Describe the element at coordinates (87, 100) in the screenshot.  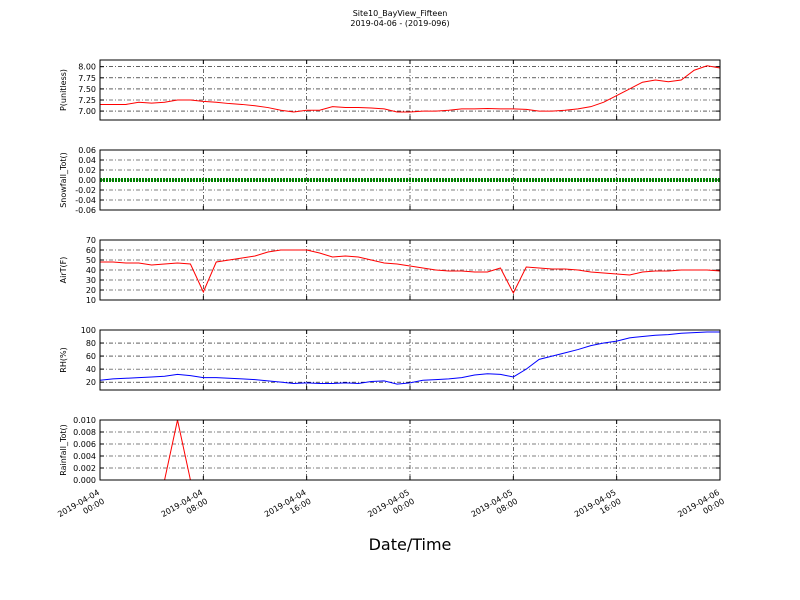
I see `y-tick-label: 7.25` at that location.